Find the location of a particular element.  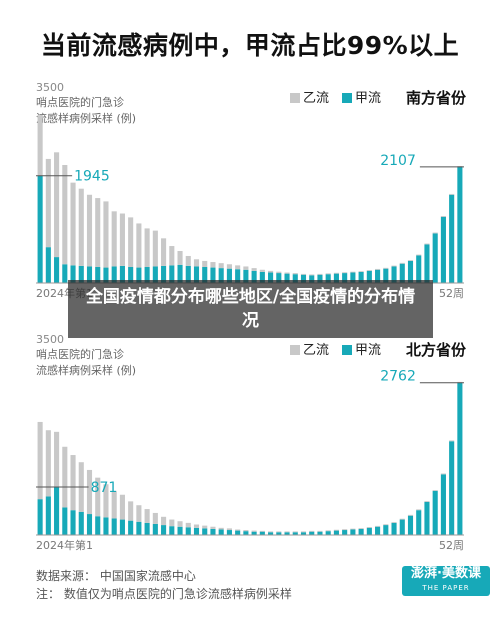

chart-title: 当前流感病例中，甲流占比99%以上 is located at coordinates (250, 45).